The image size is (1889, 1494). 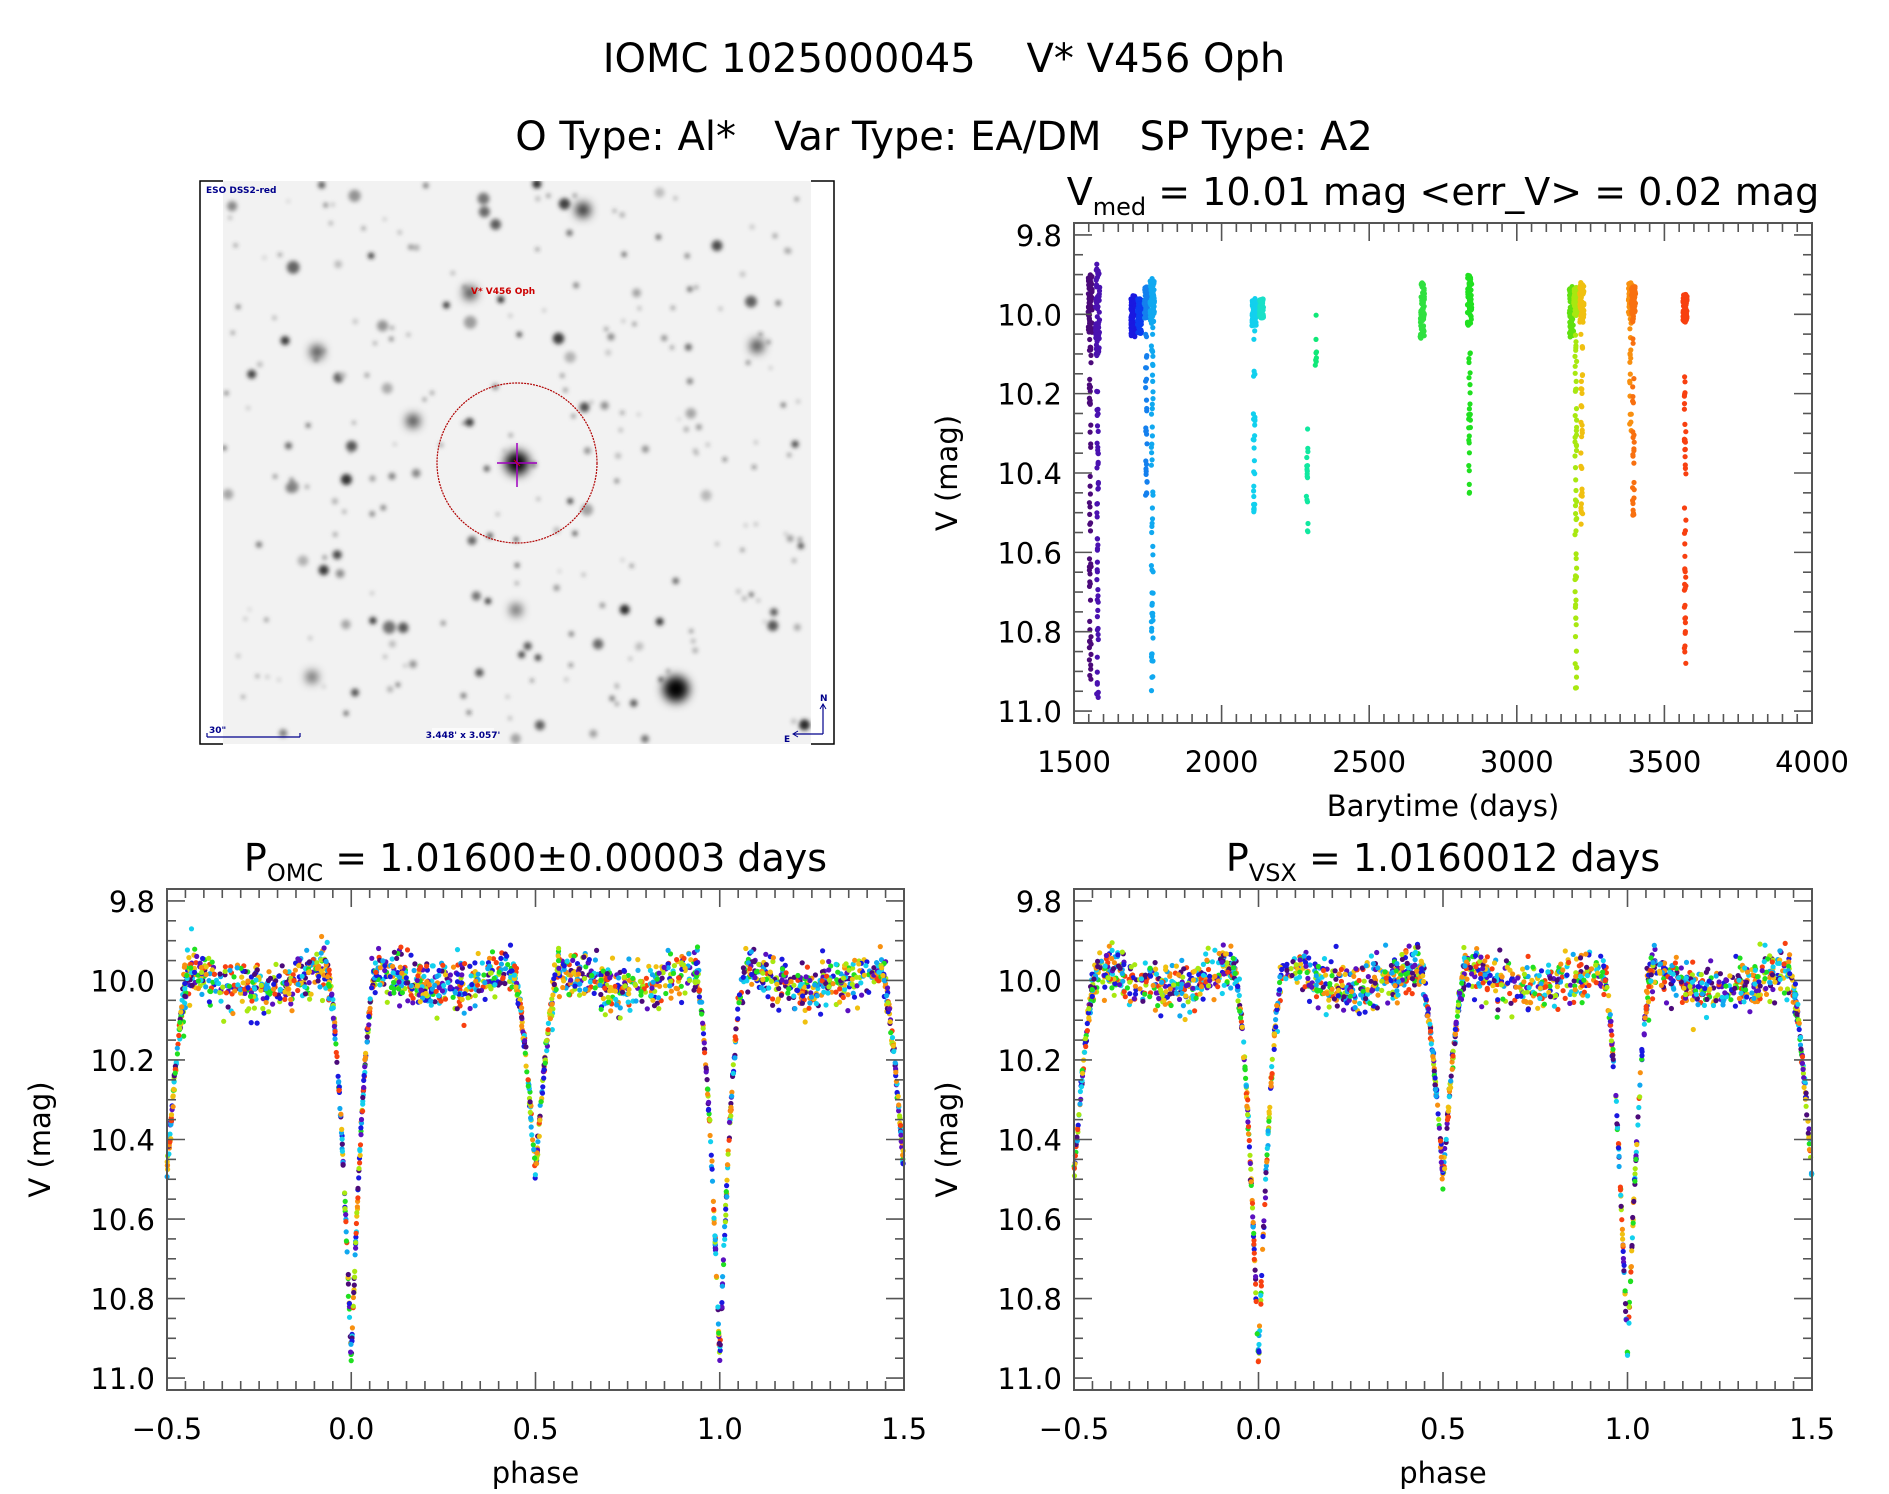 What do you see at coordinates (1273, 873) in the screenshot?
I see `title-subscript: VSX` at bounding box center [1273, 873].